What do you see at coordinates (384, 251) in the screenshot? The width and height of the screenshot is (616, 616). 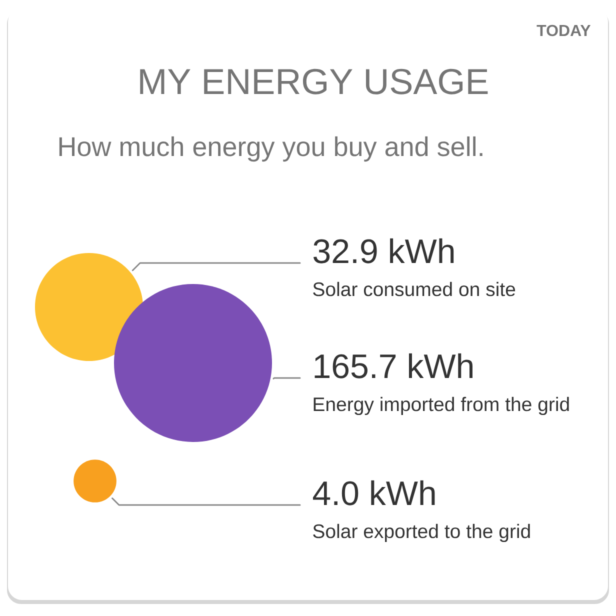 I see `data-label: 32.9 kWh` at bounding box center [384, 251].